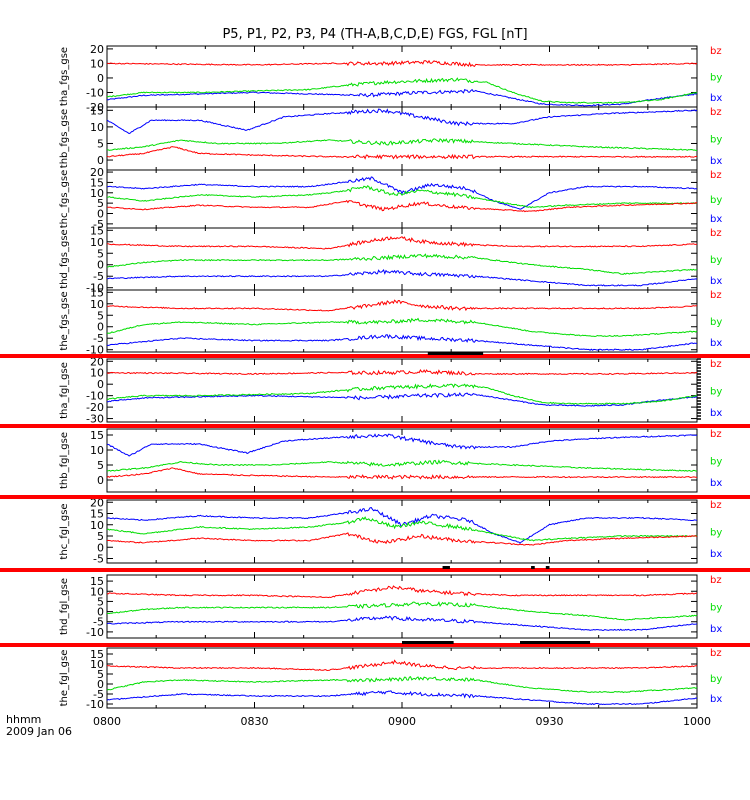 This screenshot has width=750, height=800. Describe the element at coordinates (716, 78) in the screenshot. I see `legend-by-0: by` at that location.